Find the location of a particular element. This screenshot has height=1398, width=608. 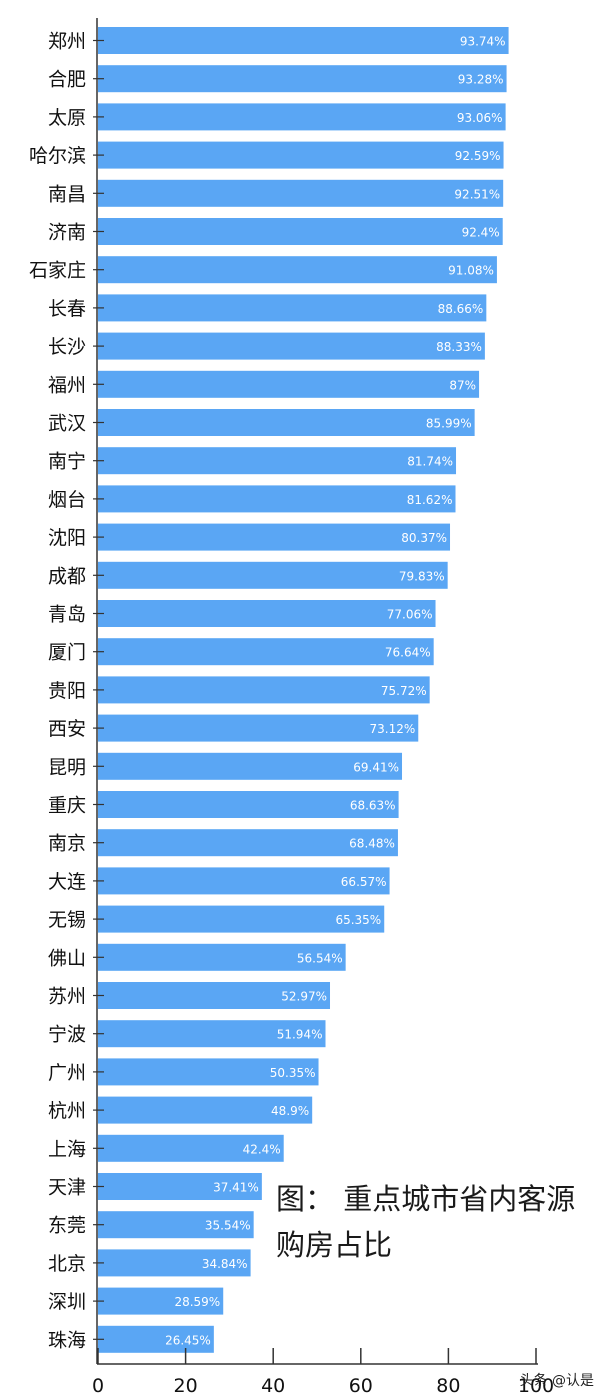

data-label: 88.33% is located at coordinates (459, 347).